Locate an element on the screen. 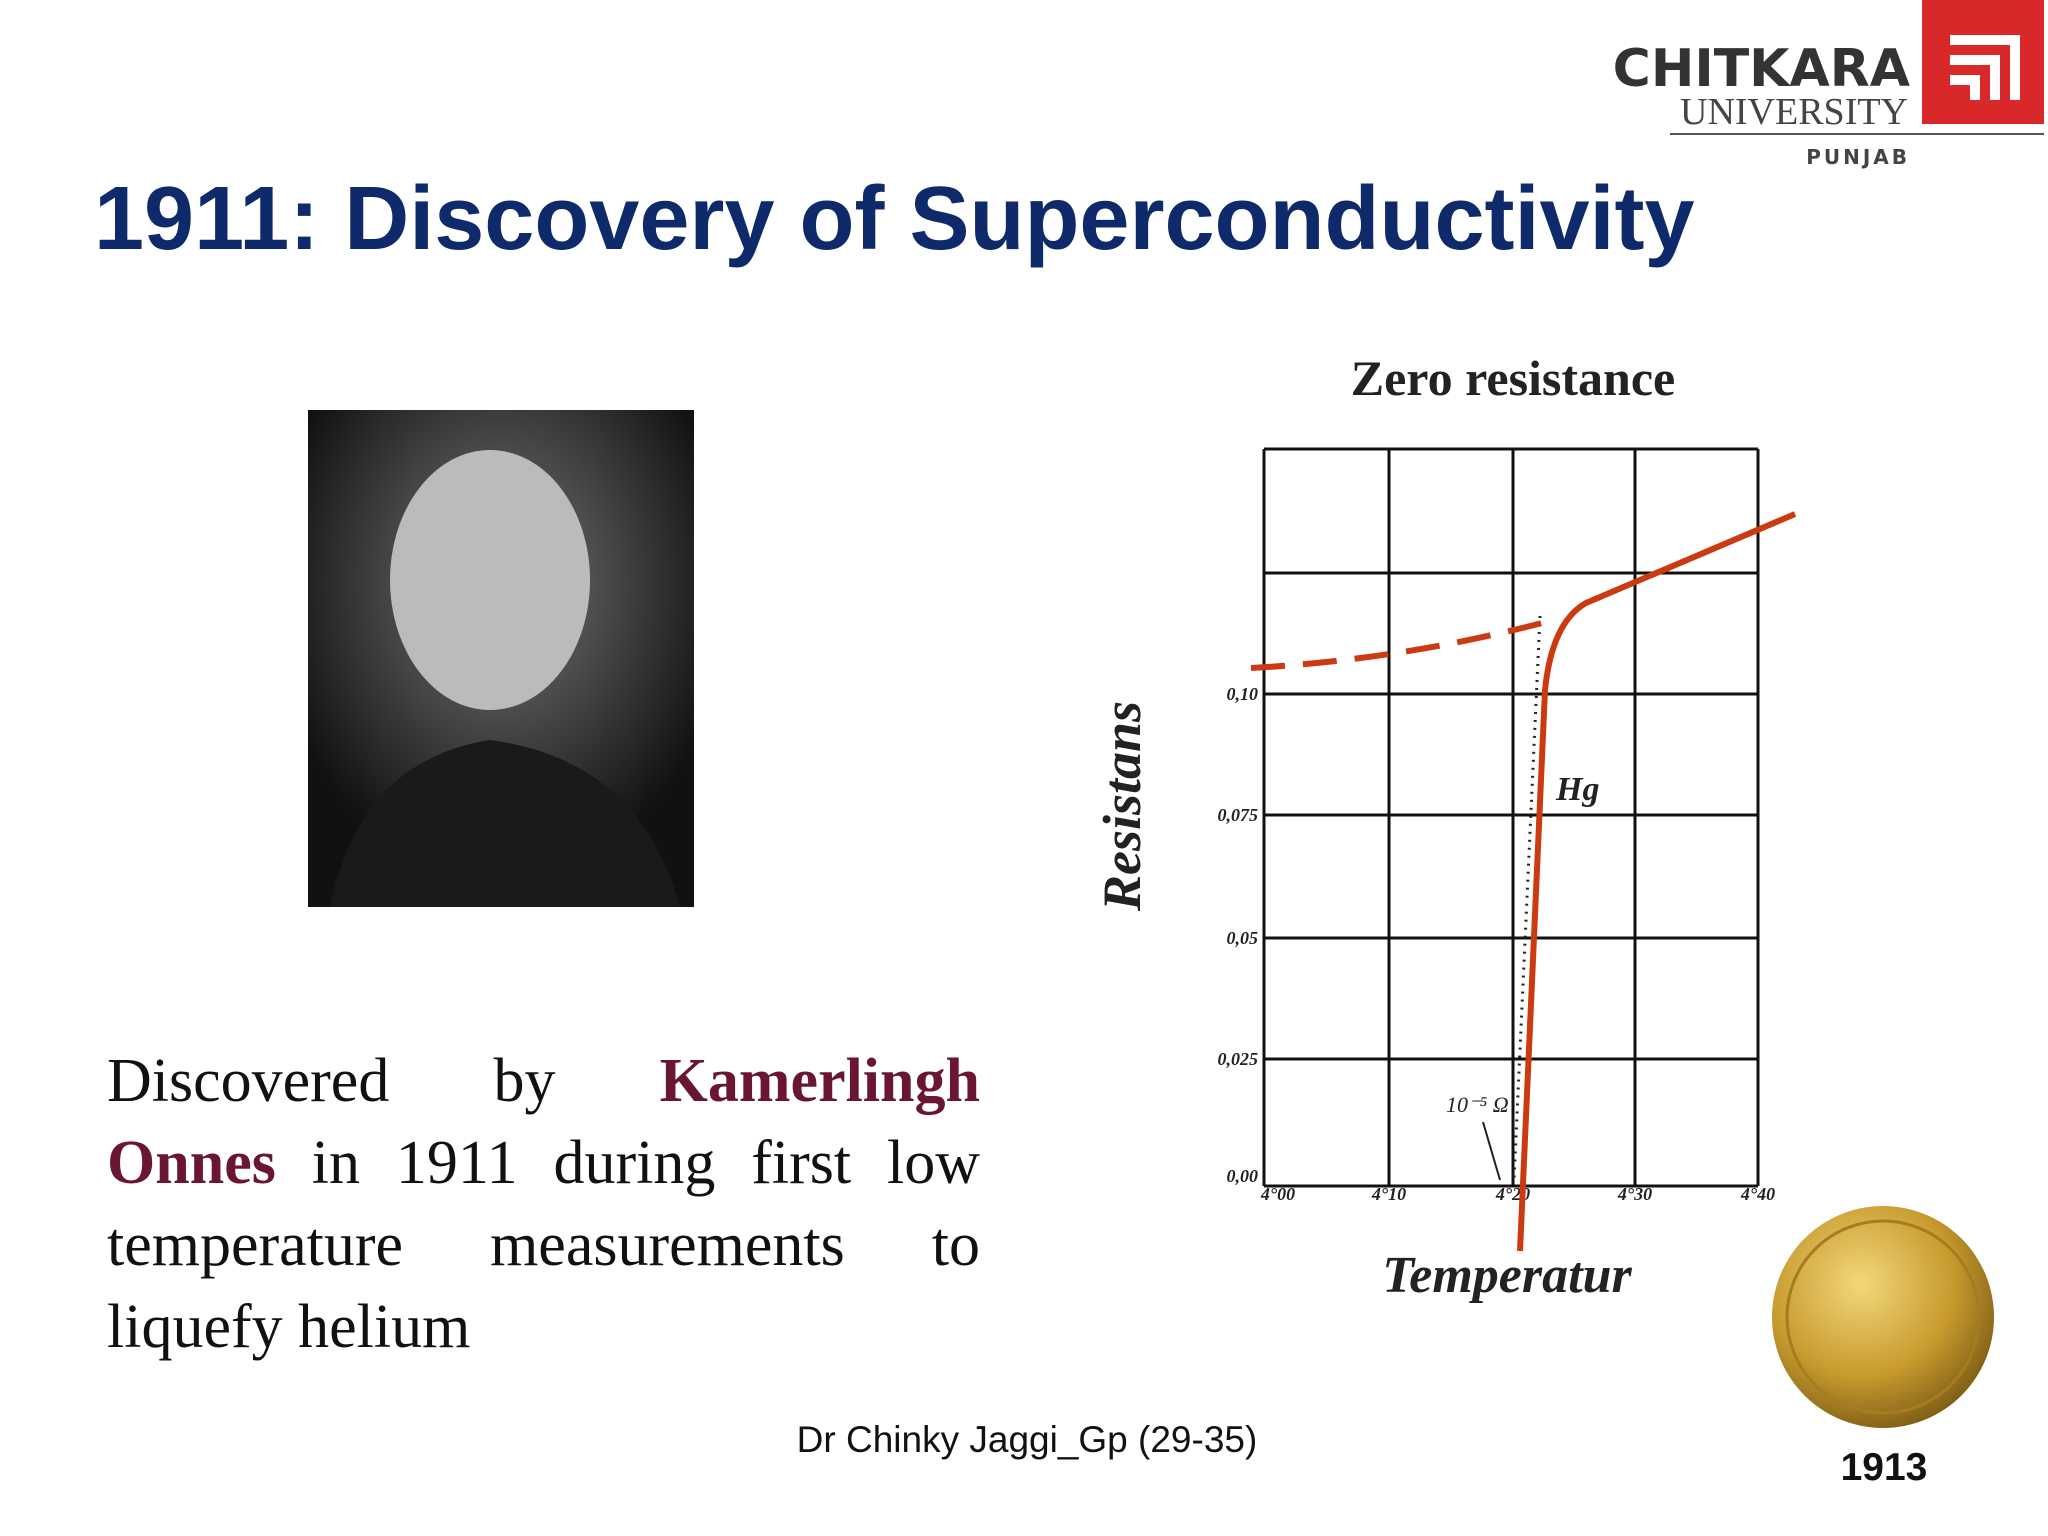 This screenshot has width=2048, height=1536. annotation: 10⁻⁵ Ω is located at coordinates (1477, 1104).